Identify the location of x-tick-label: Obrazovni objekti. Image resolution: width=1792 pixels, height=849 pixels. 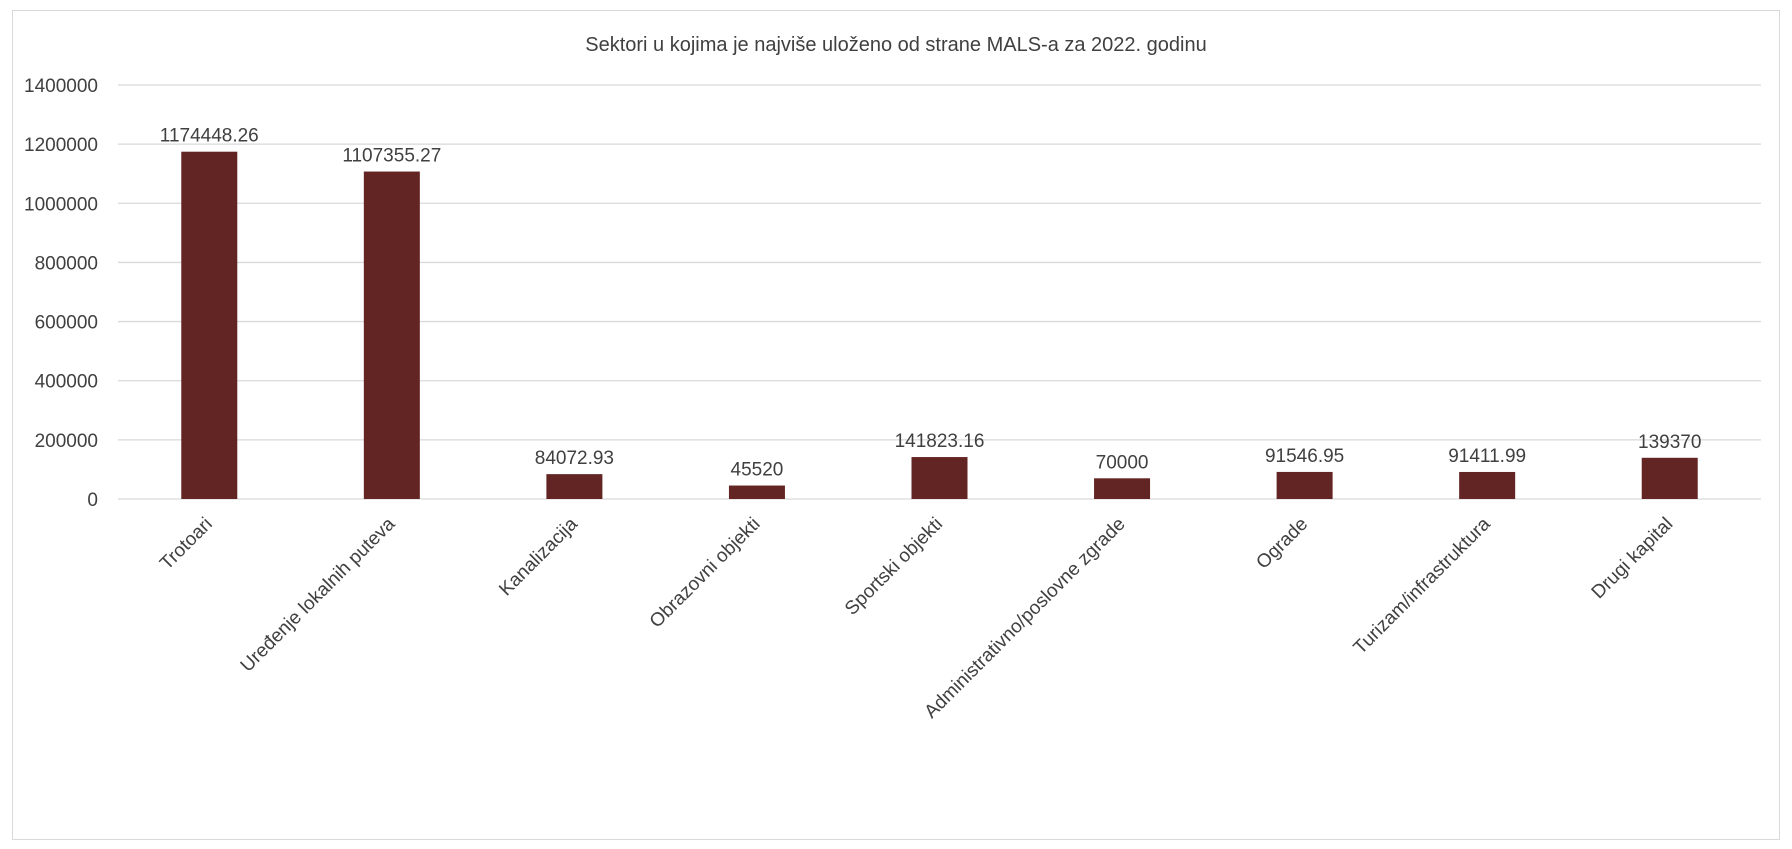
(705, 573).